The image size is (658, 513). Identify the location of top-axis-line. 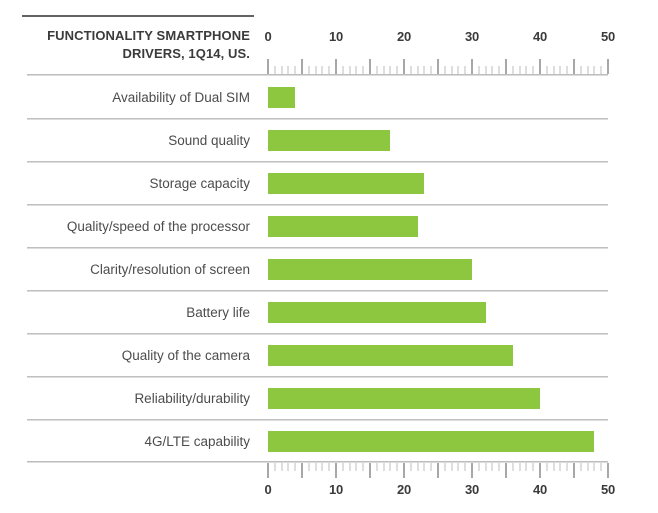
(317, 75).